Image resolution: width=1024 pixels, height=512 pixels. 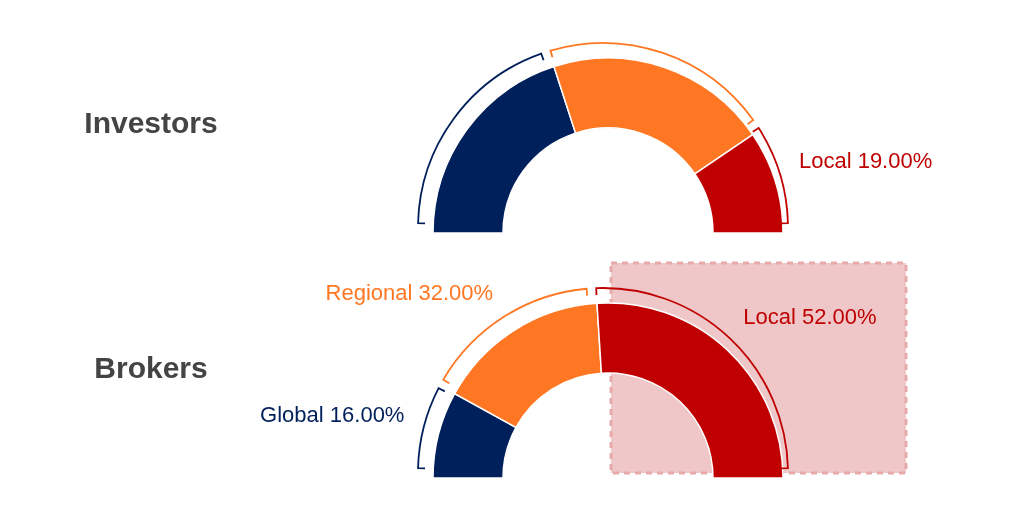 What do you see at coordinates (151, 367) in the screenshot?
I see `text: Brokers` at bounding box center [151, 367].